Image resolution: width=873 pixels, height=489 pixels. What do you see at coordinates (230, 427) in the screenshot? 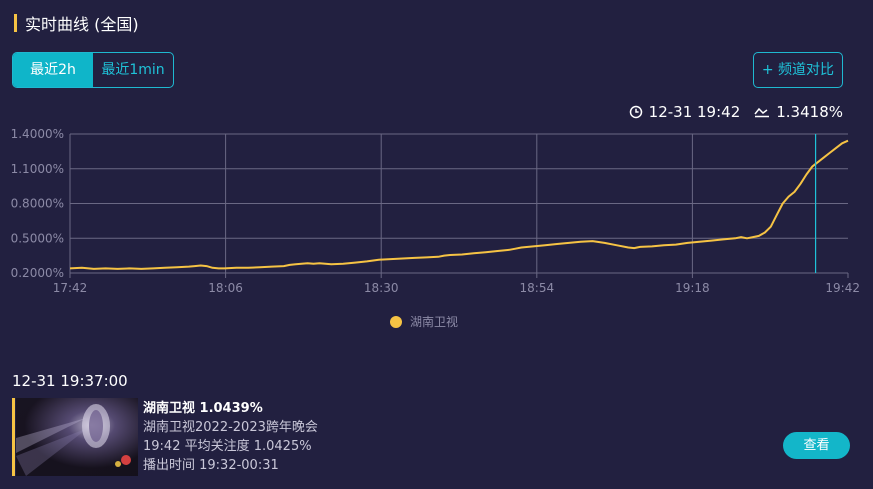
I see `program-title: 湖南卫视2022-2023跨年晚会` at bounding box center [230, 427].